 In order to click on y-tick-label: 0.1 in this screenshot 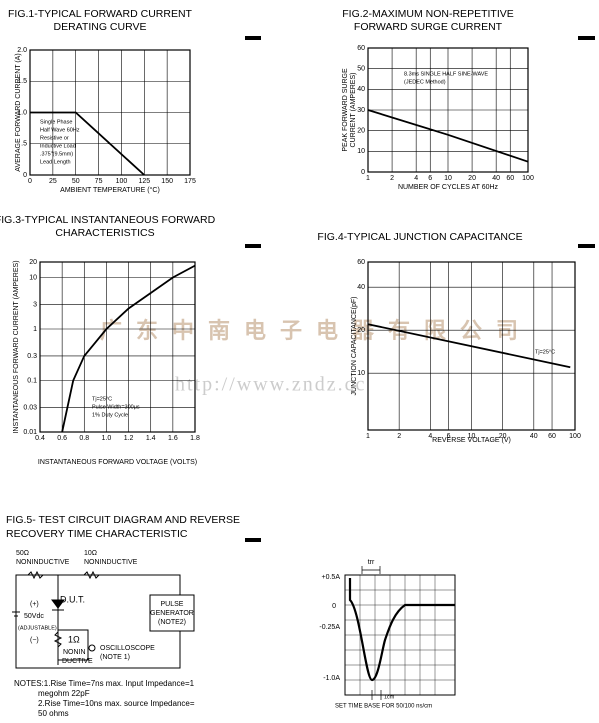, I will do `click(32, 380)`.